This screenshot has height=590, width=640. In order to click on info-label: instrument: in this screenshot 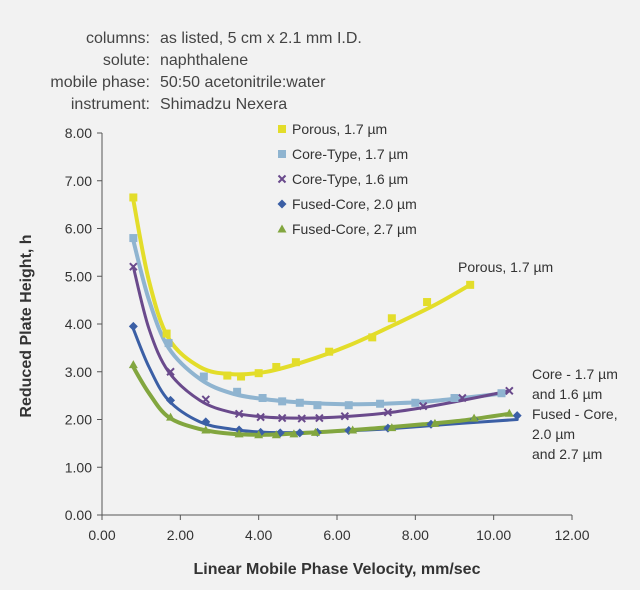, I will do `click(110, 104)`.